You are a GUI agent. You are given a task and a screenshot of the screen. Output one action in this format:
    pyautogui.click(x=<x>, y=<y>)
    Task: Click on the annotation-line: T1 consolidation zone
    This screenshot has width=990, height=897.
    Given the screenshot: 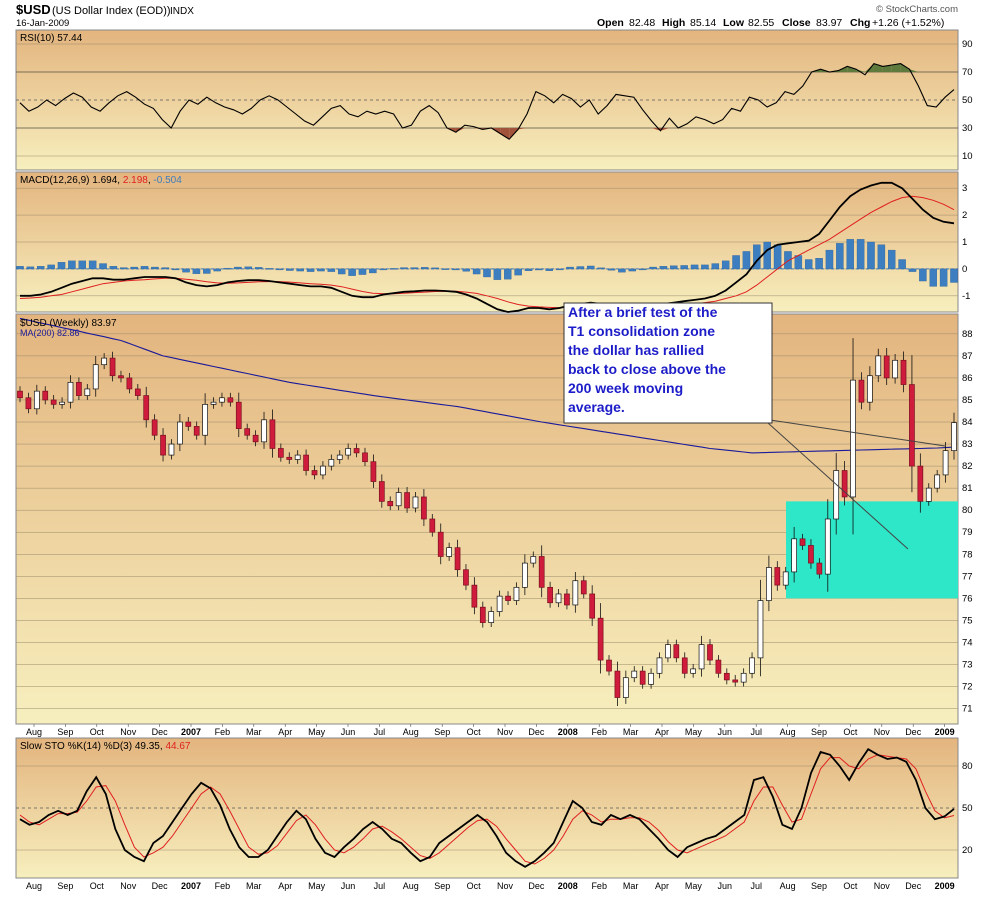 What is the action you would take?
    pyautogui.click(x=641, y=331)
    